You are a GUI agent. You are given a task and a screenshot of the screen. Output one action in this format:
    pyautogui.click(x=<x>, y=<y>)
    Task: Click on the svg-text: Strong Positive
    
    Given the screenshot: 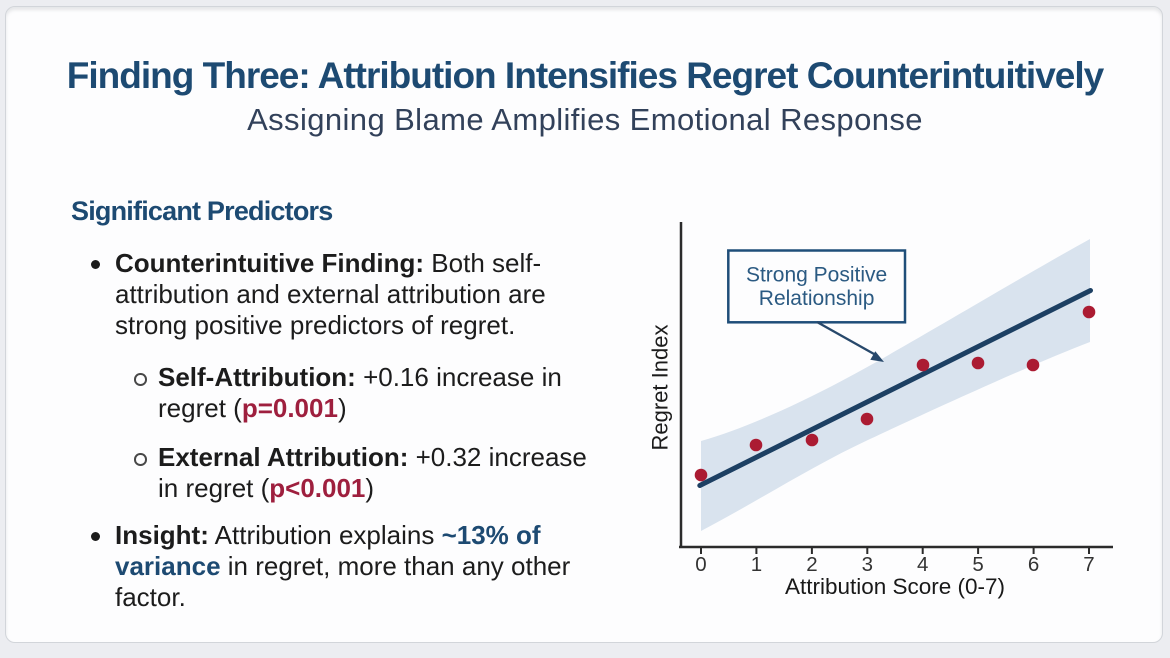 What is the action you would take?
    pyautogui.click(x=816, y=274)
    